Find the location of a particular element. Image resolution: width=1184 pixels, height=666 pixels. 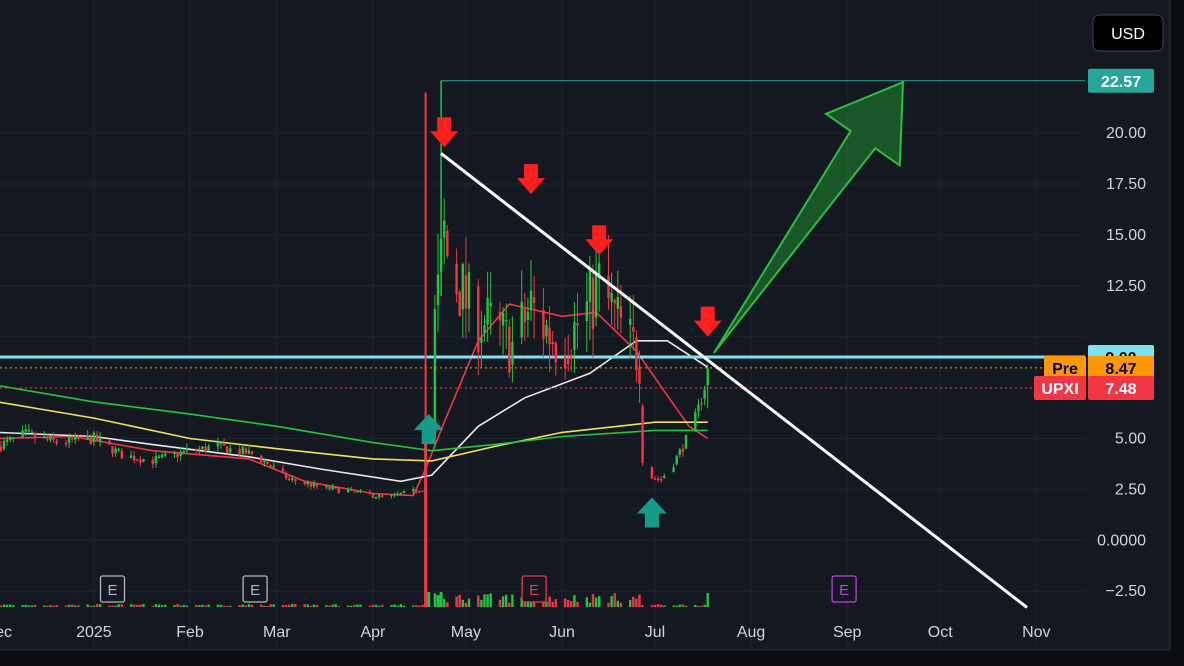

date-tick-label: Dec is located at coordinates (6, 632).